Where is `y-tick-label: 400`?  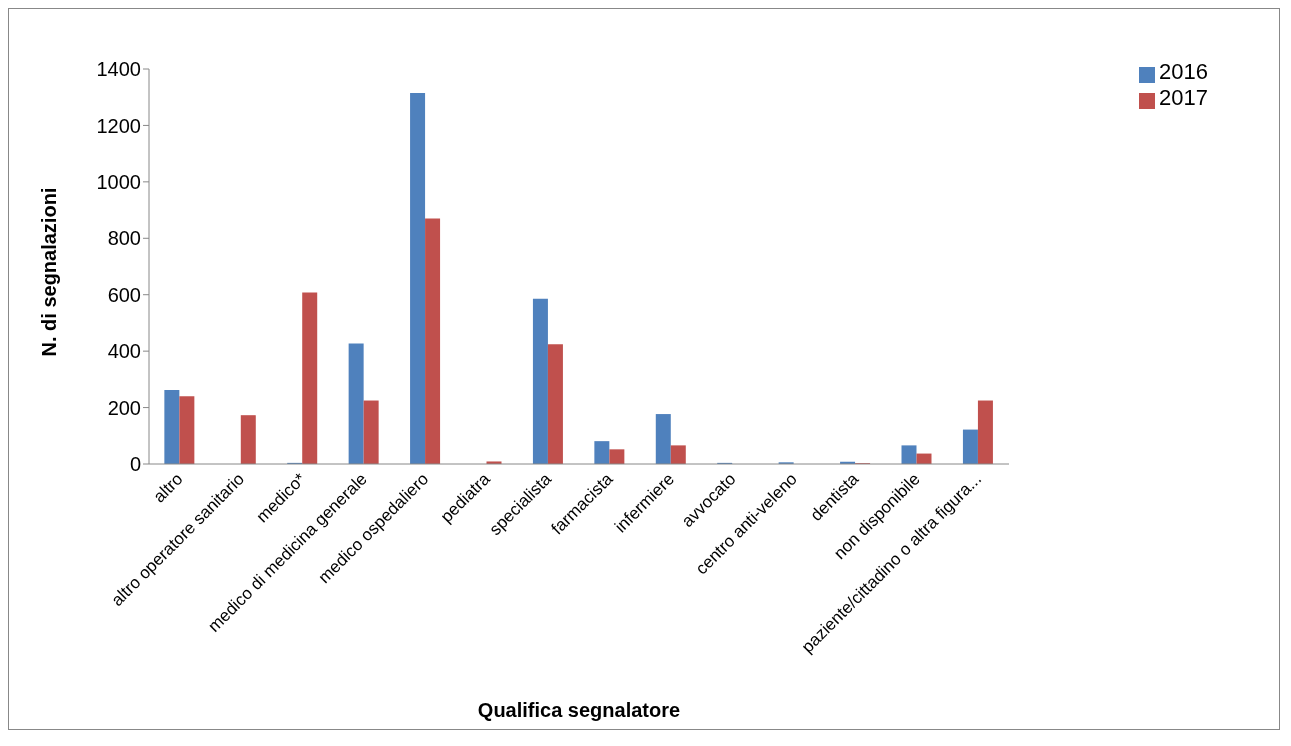 y-tick-label: 400 is located at coordinates (124, 351).